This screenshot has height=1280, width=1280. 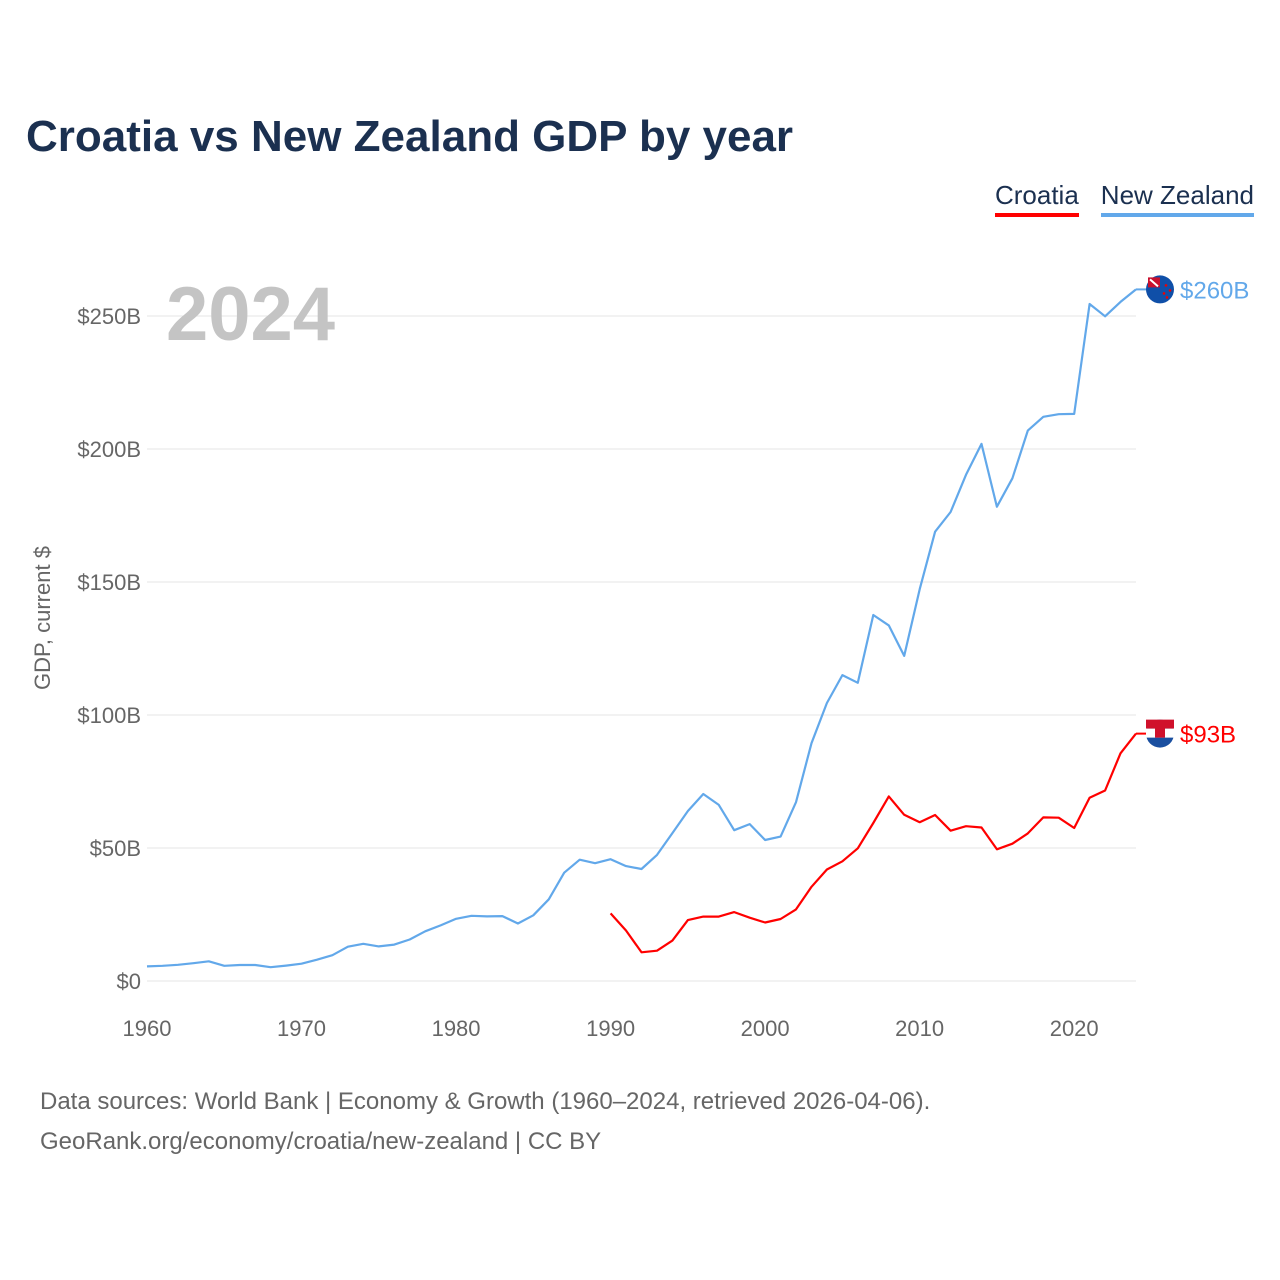 What do you see at coordinates (1160, 733) in the screenshot?
I see `croatia-flag-icon` at bounding box center [1160, 733].